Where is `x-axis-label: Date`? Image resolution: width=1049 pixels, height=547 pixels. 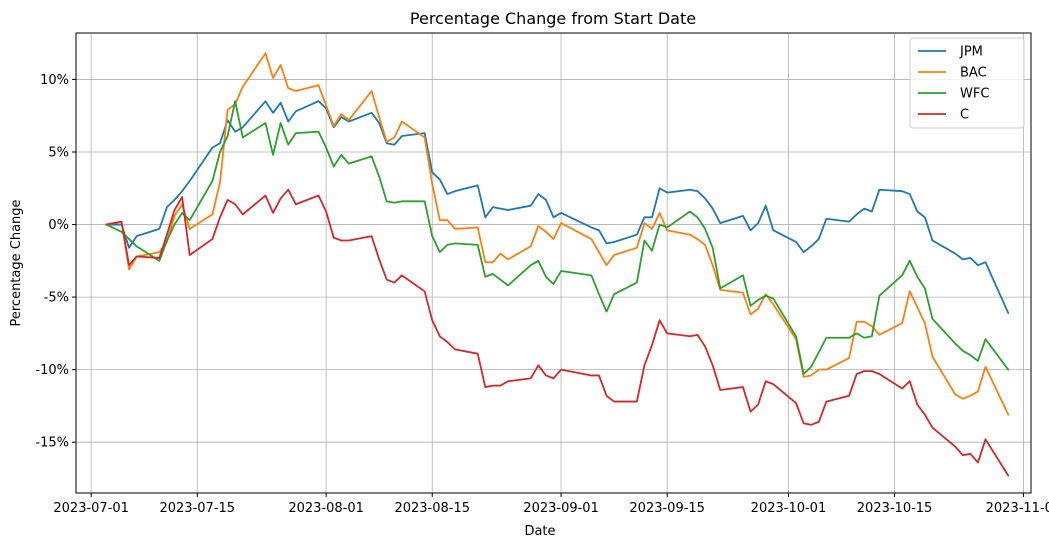 x-axis-label: Date is located at coordinates (539, 531).